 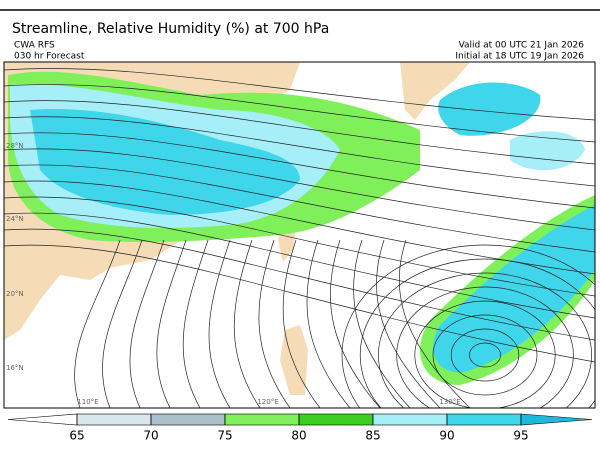 I want to click on colorbar-label: 80, so click(x=298, y=436).